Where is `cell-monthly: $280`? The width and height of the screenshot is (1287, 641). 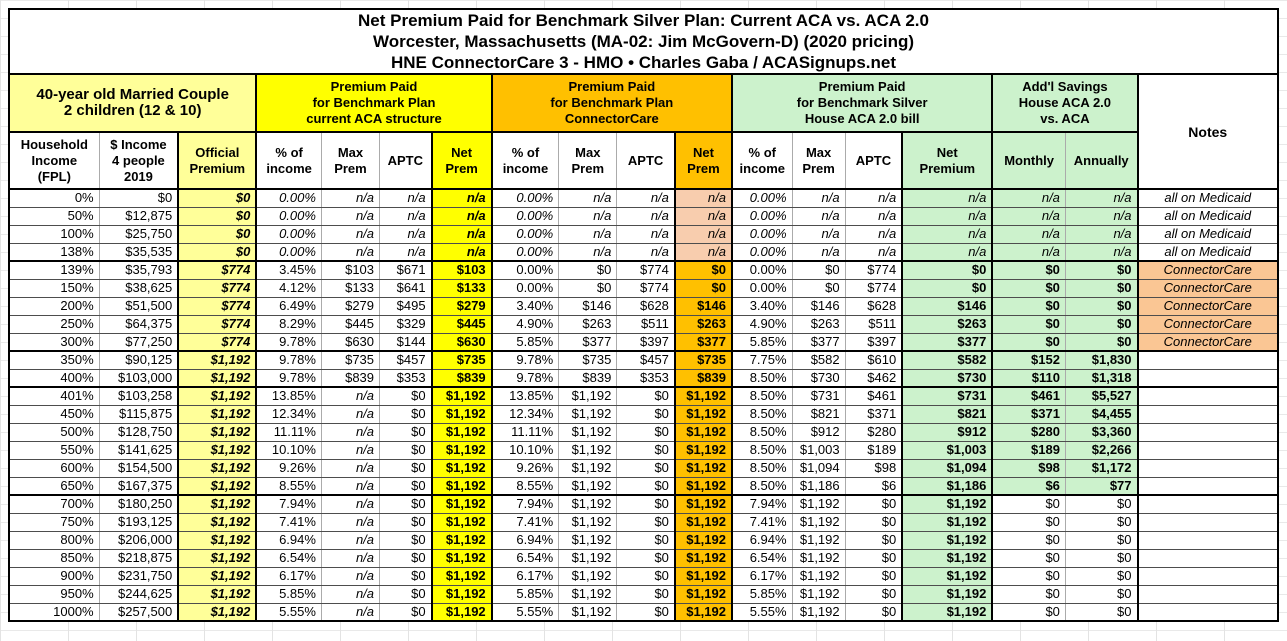
cell-monthly: $280 is located at coordinates (1029, 432).